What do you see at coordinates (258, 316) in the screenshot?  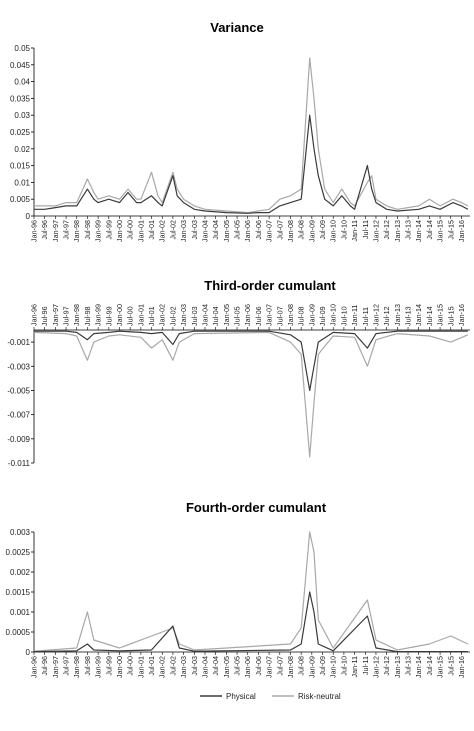 I see `third-order-cumulant-x-tick-label: Jul-06` at bounding box center [258, 316].